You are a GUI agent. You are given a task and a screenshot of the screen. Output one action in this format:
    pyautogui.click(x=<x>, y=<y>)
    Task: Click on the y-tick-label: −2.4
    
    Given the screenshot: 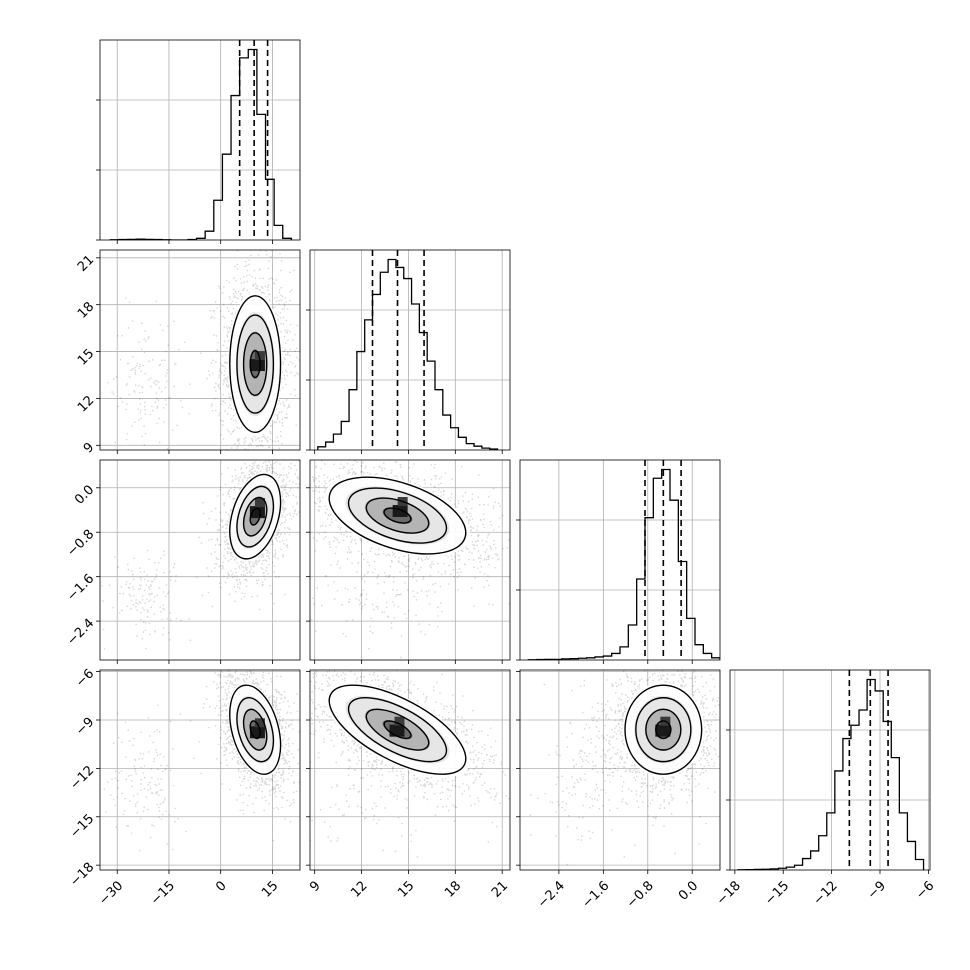 What is the action you would take?
    pyautogui.click(x=80, y=632)
    